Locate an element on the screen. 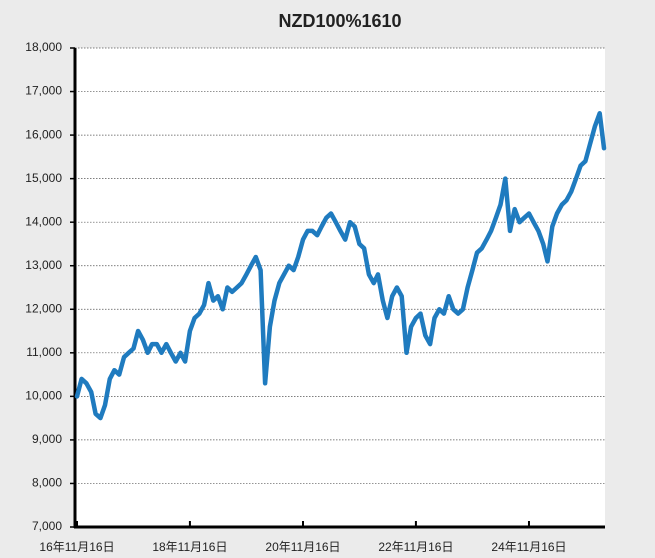 This screenshot has height=558, width=655. y-tick-label: 17,000 is located at coordinates (43, 91).